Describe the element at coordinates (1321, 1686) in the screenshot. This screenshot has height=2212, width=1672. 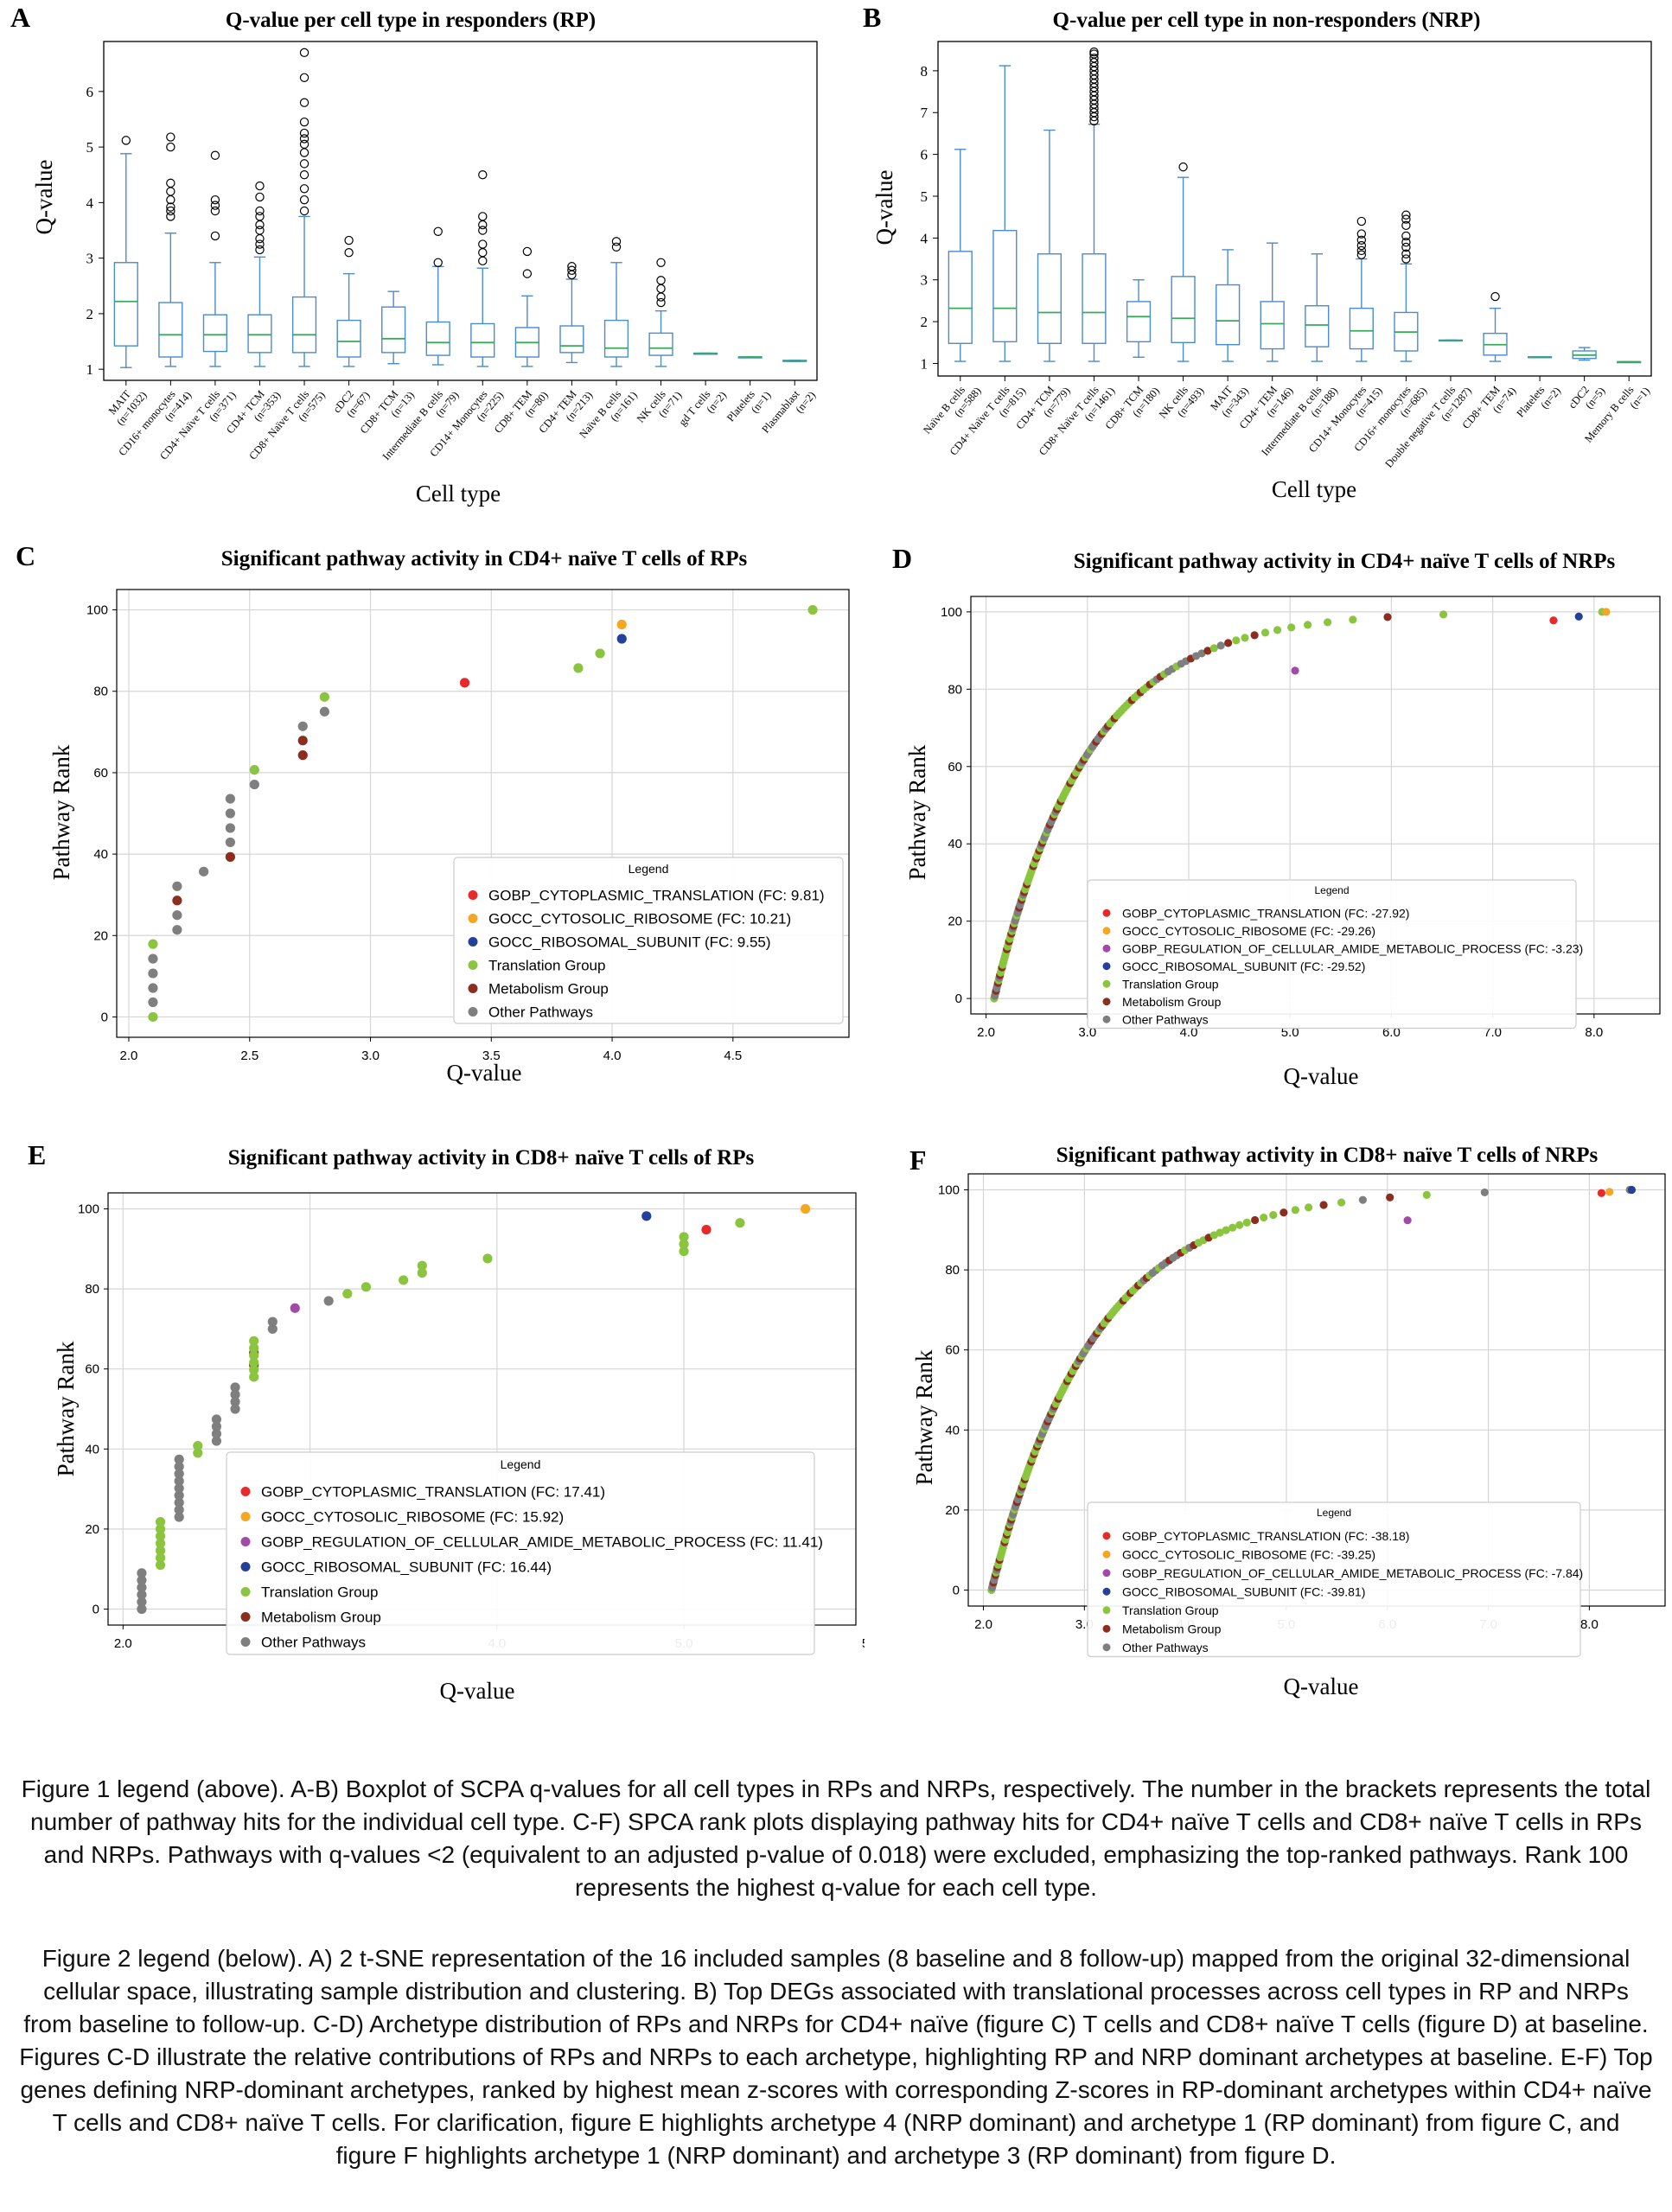
I see `x-axis-label: Q-value` at that location.